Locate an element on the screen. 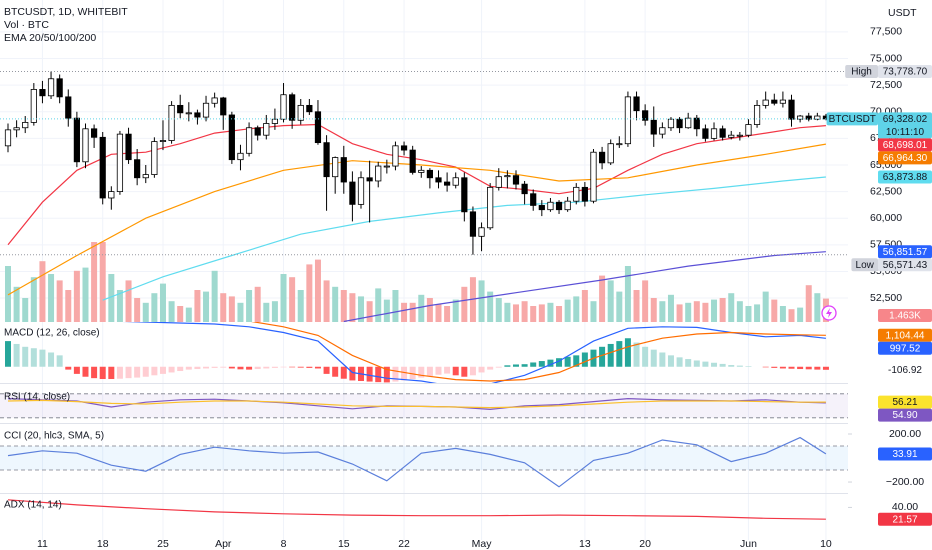  x-tick-label: 20 is located at coordinates (645, 544).